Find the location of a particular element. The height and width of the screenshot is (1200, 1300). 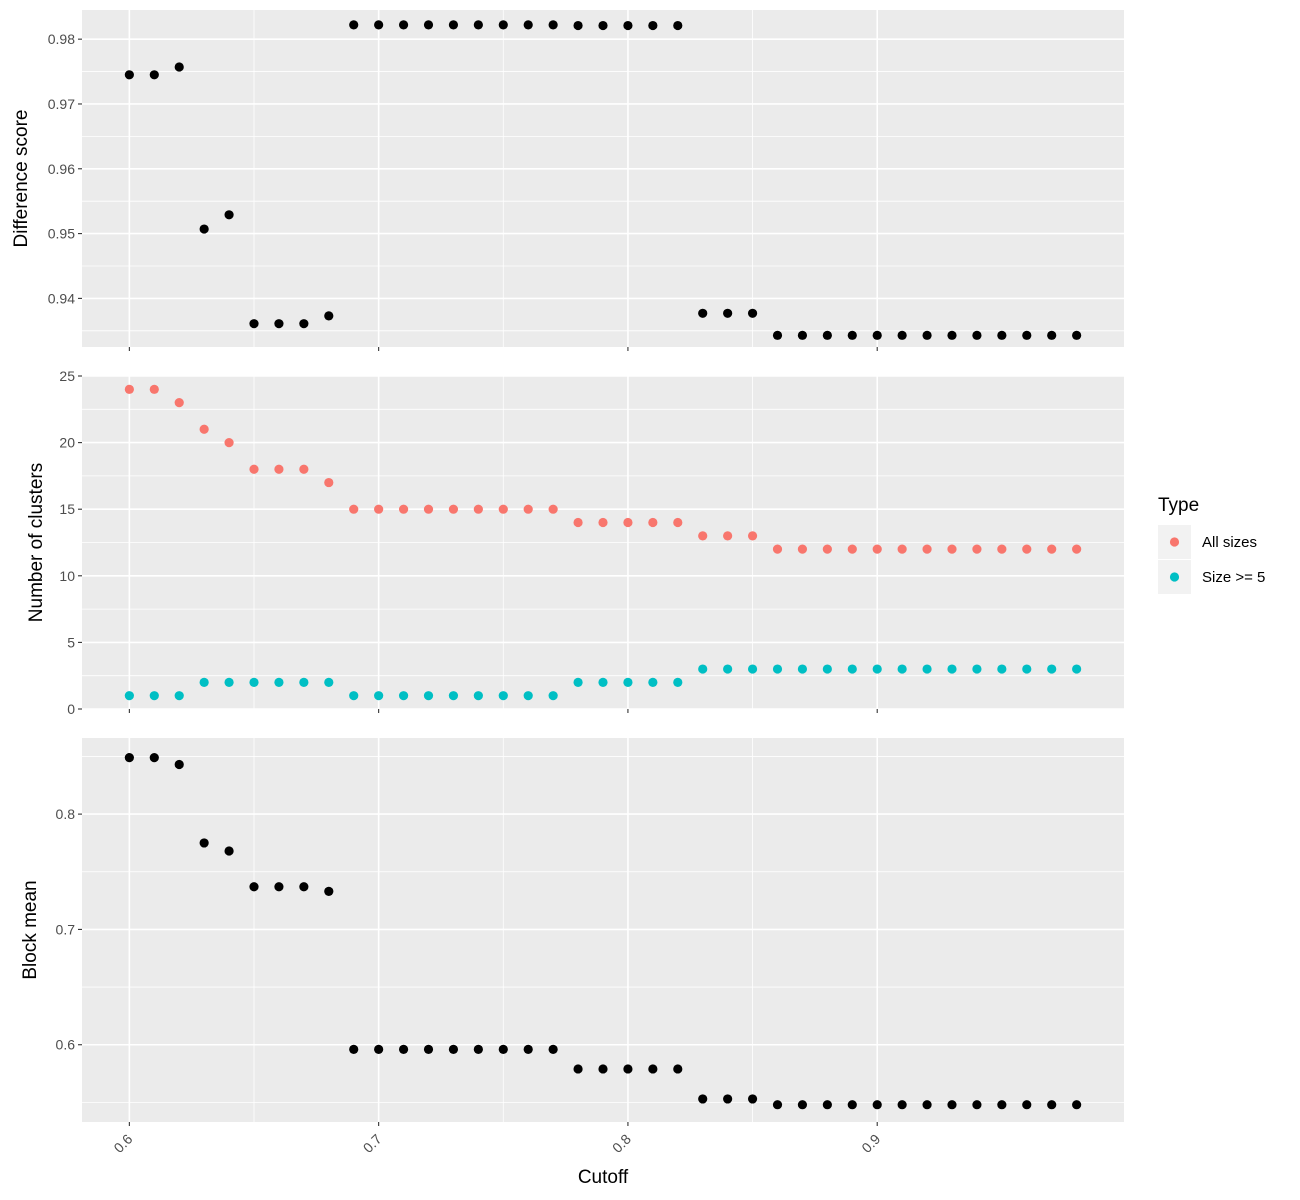

y-tick-label: 0.98 is located at coordinates (61, 39).